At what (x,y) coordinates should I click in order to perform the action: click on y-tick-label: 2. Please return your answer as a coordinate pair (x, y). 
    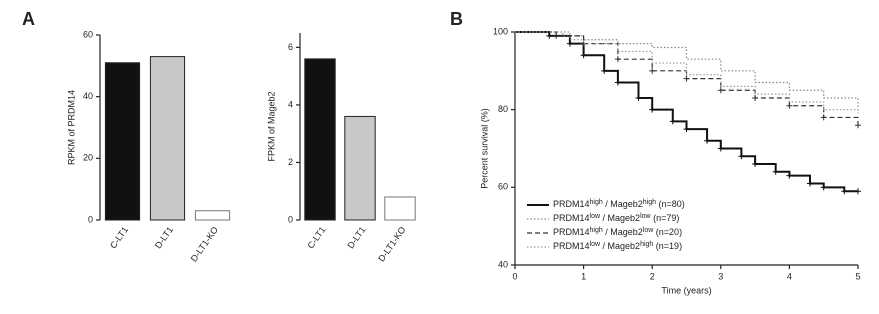
    Looking at the image, I should click on (290, 162).